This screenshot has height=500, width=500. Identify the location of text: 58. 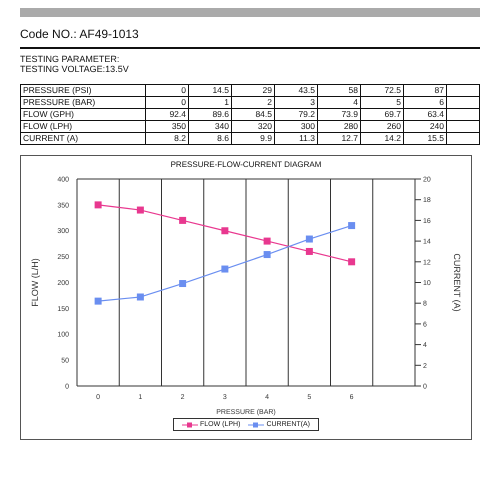
(339, 90).